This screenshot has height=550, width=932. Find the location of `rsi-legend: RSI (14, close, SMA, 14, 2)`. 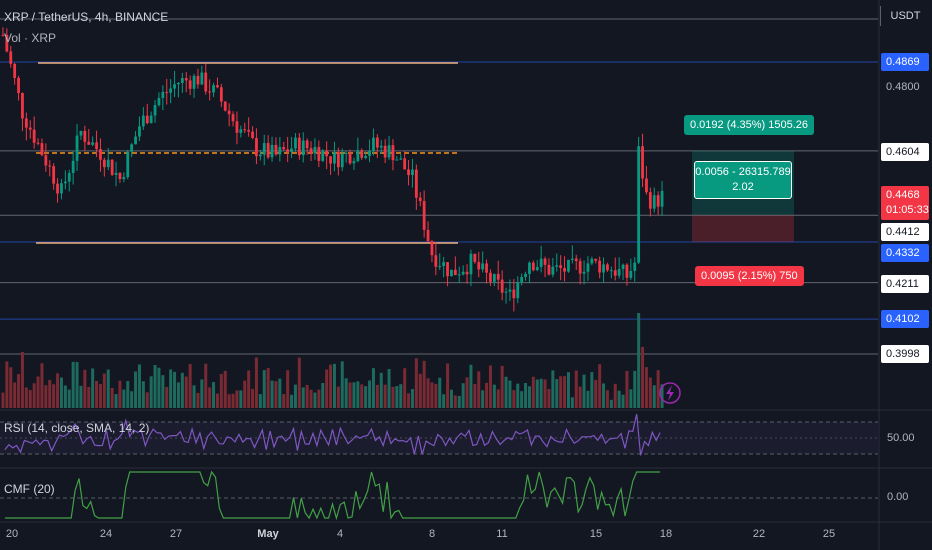

rsi-legend: RSI (14, close, SMA, 14, 2) is located at coordinates (77, 428).